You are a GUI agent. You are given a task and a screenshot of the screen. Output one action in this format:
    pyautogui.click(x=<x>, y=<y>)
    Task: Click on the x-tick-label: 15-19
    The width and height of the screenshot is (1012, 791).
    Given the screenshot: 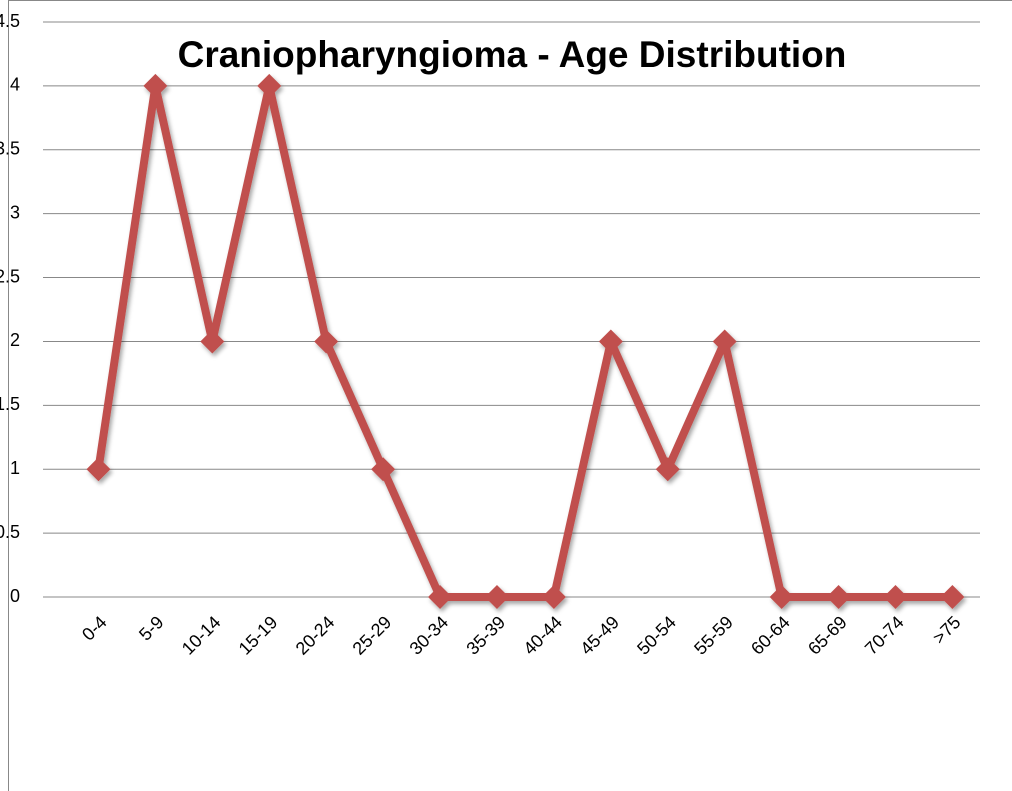 What is the action you would take?
    pyautogui.click(x=258, y=635)
    